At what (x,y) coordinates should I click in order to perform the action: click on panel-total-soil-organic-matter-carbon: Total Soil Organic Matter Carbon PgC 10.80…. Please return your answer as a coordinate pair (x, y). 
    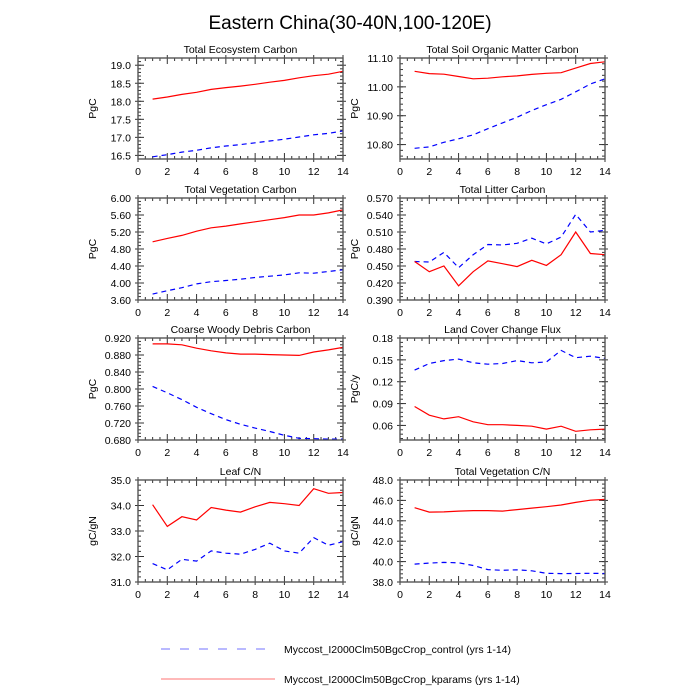
    Looking at the image, I should click on (480, 111).